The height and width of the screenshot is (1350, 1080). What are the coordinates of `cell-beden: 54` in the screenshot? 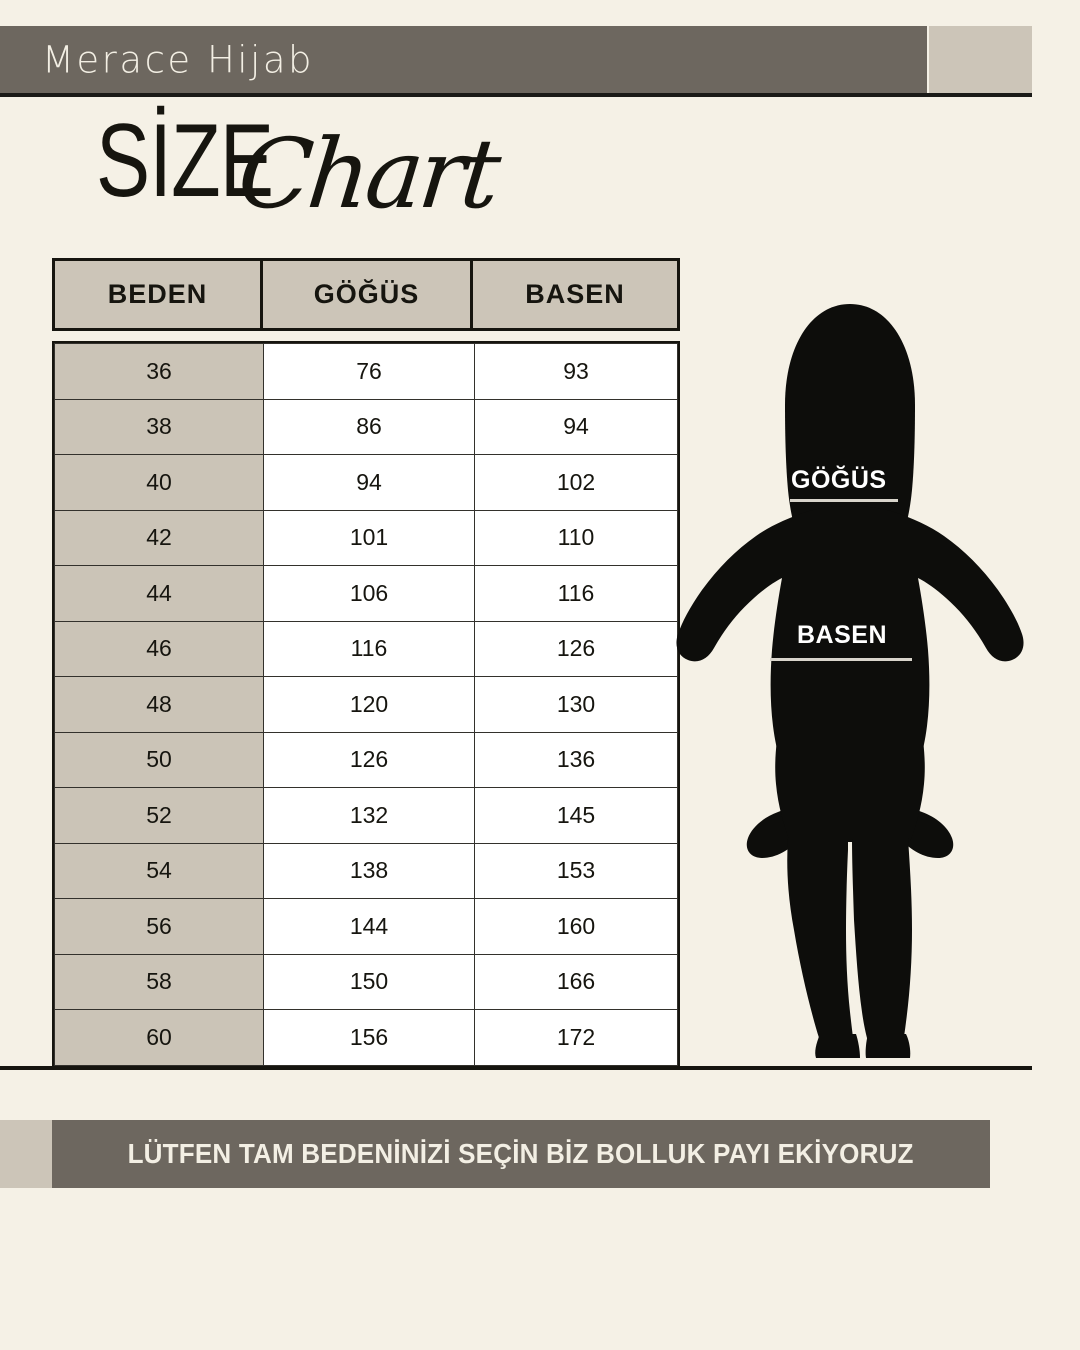 It's located at (159, 870).